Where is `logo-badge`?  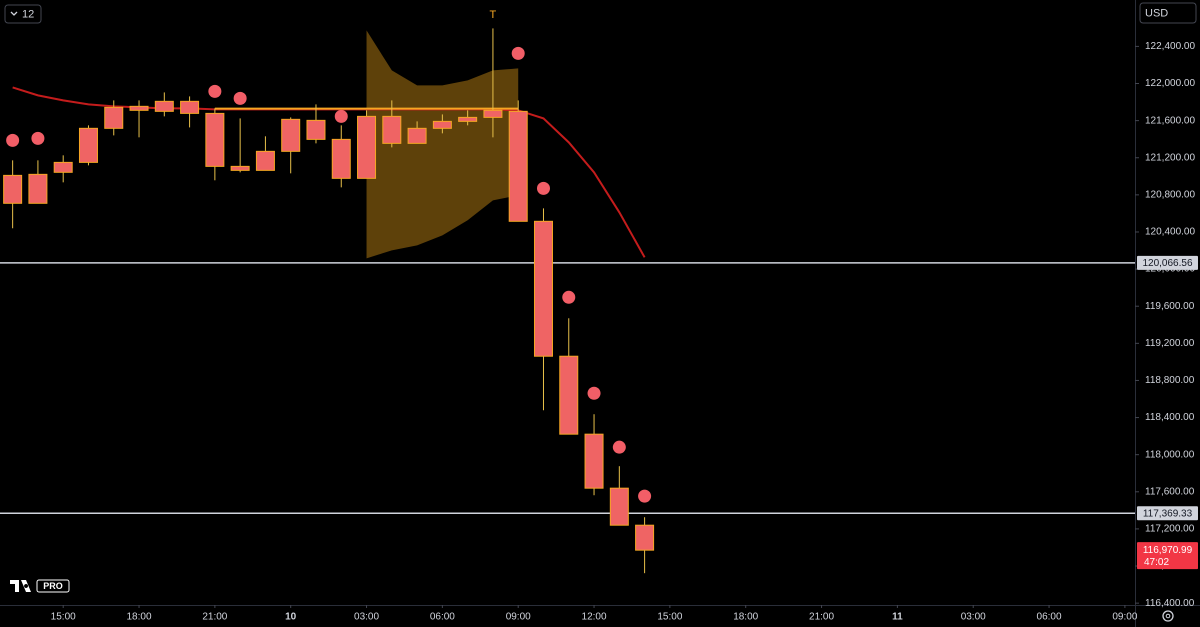
logo-badge is located at coordinates (53, 586).